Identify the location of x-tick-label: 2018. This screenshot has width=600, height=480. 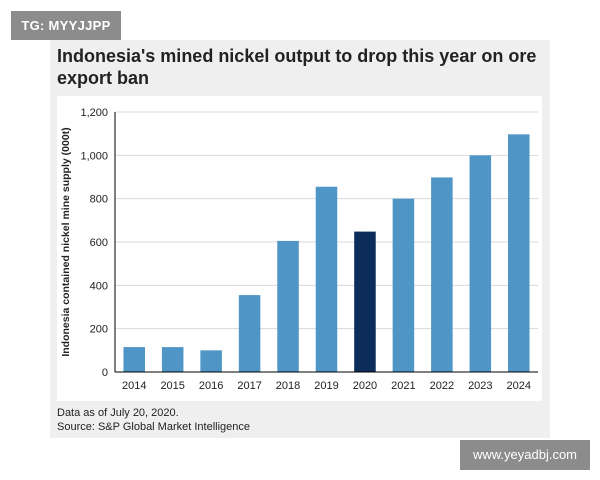
(288, 386).